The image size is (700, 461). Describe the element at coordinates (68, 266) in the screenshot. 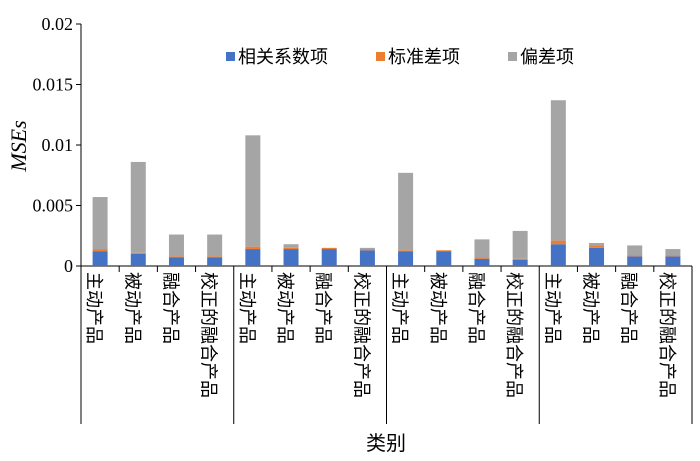

I see `y-tick-label: 0` at that location.